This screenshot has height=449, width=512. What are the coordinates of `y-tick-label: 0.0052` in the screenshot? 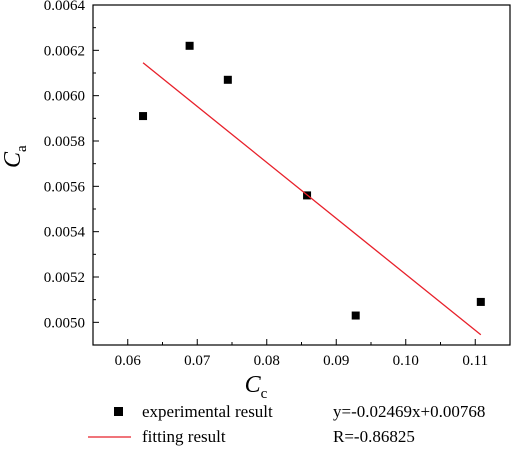 It's located at (64, 278).